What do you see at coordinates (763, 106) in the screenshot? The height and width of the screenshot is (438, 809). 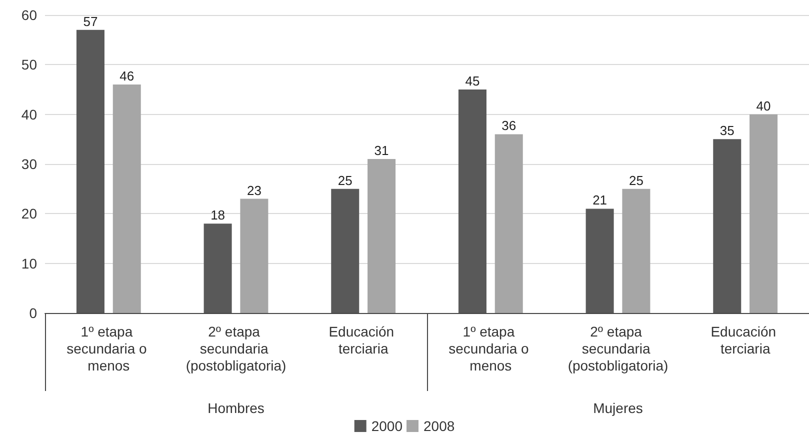 I see `data-label: 40` at bounding box center [763, 106].